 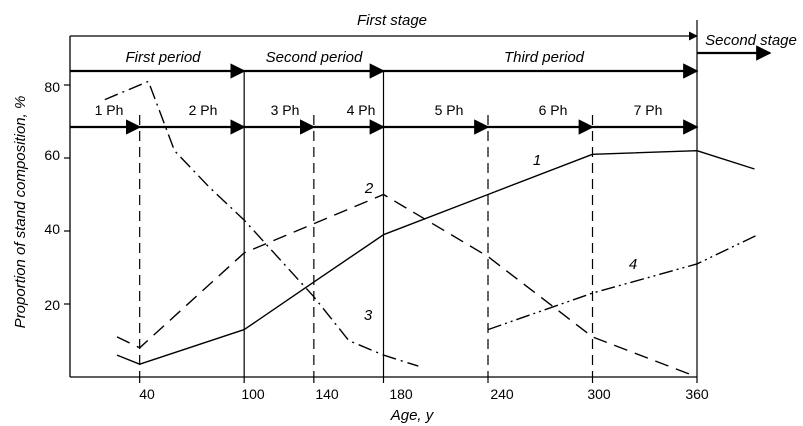 I want to click on x-axis-label: Age, y, so click(x=412, y=415).